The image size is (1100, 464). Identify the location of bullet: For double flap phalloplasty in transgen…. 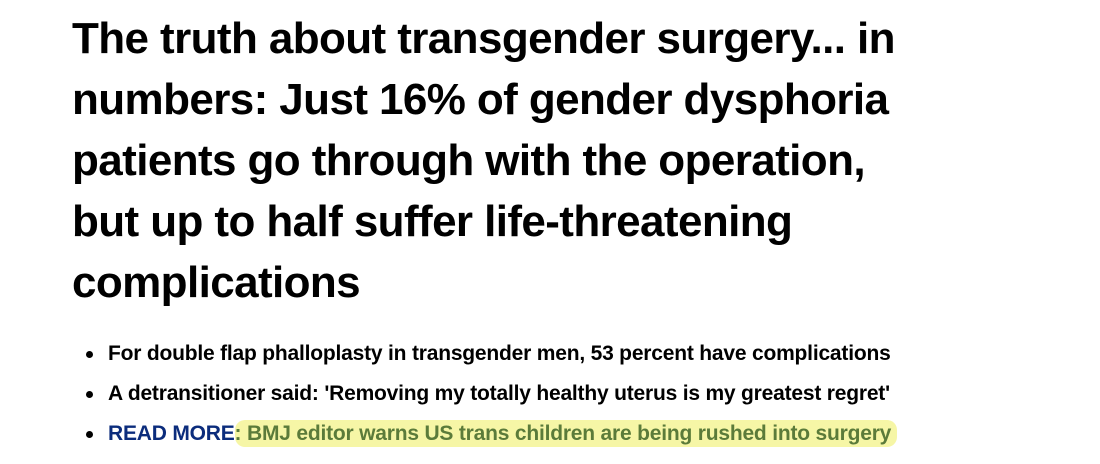
(491, 356).